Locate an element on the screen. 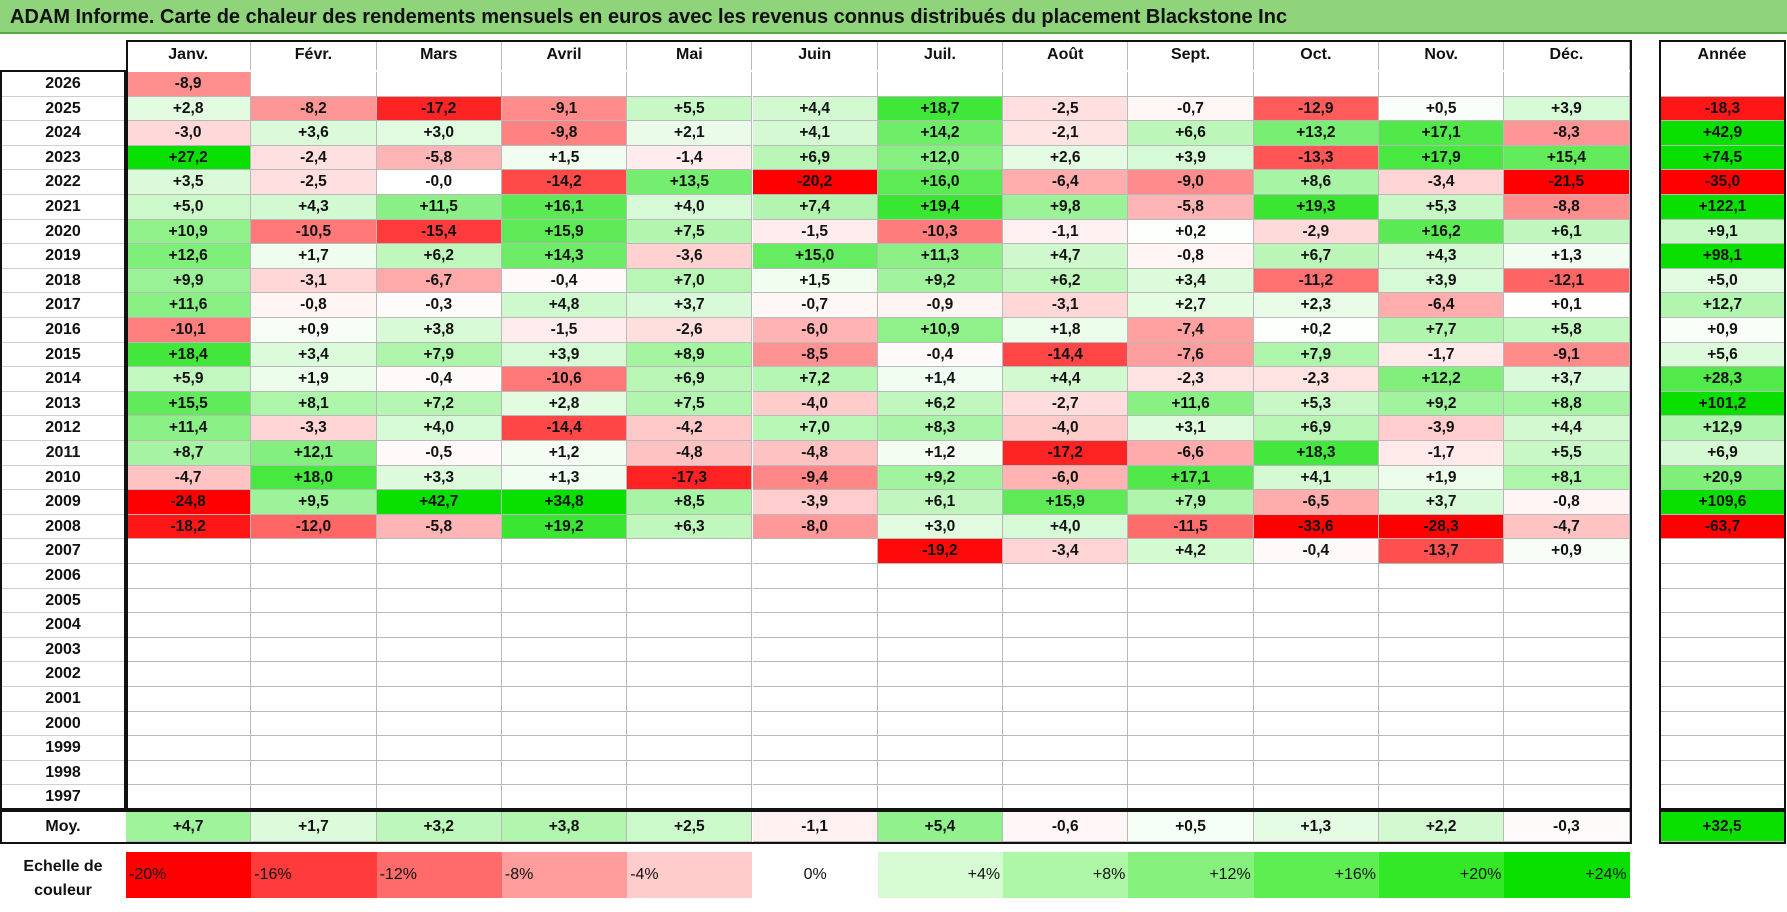 The width and height of the screenshot is (1787, 912). average-cell: +3,8 is located at coordinates (564, 827).